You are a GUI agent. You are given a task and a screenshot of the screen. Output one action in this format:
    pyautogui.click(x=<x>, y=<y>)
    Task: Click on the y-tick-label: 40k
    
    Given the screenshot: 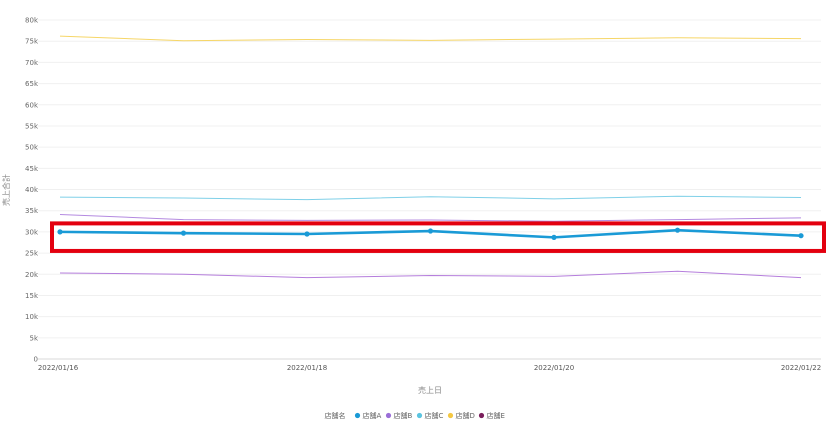 What is the action you would take?
    pyautogui.click(x=32, y=190)
    